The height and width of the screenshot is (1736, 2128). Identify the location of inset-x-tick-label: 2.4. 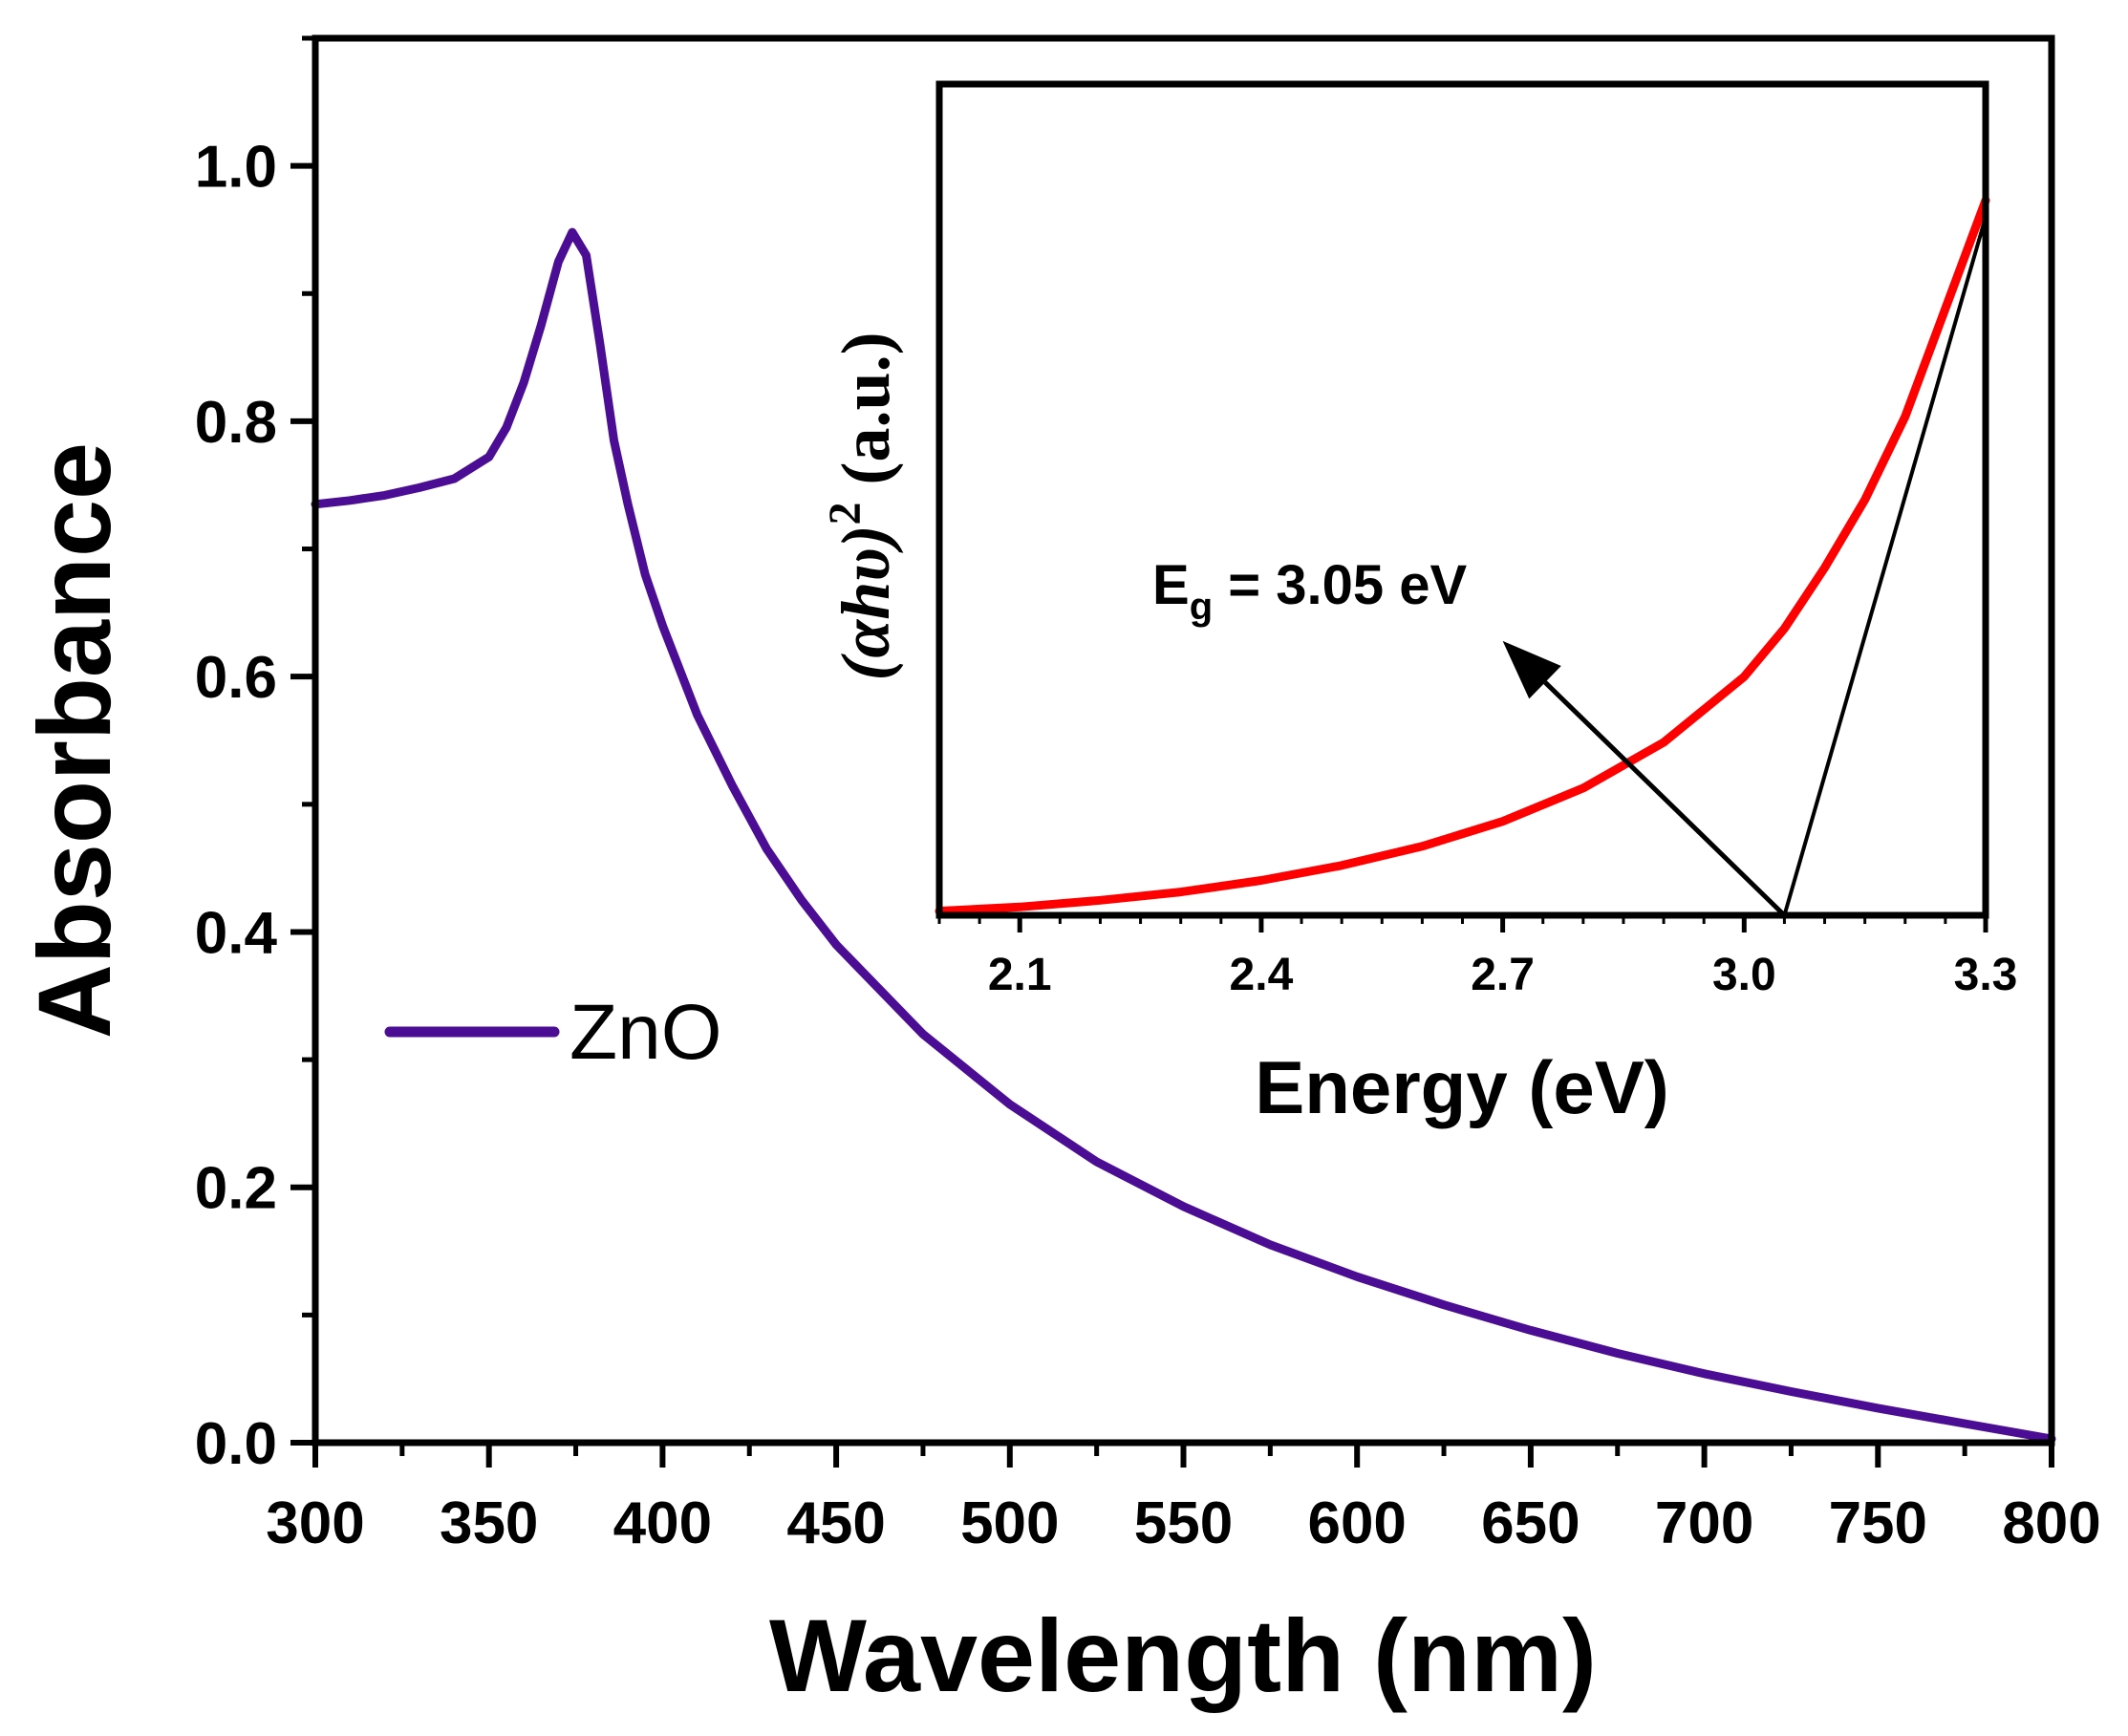
(1262, 975).